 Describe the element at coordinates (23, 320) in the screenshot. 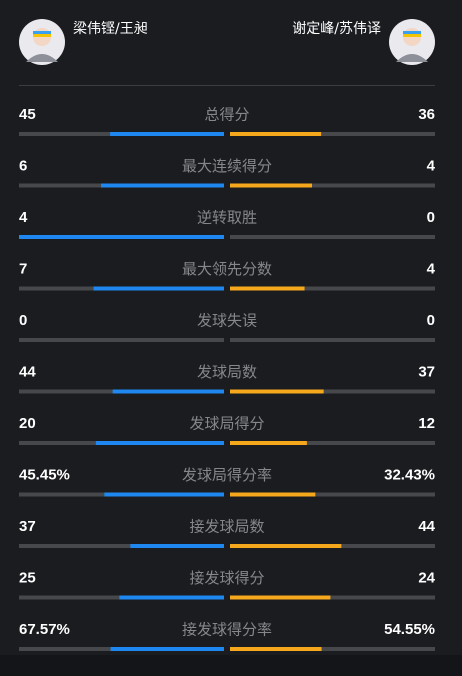

I see `stat-left-value: 0` at that location.